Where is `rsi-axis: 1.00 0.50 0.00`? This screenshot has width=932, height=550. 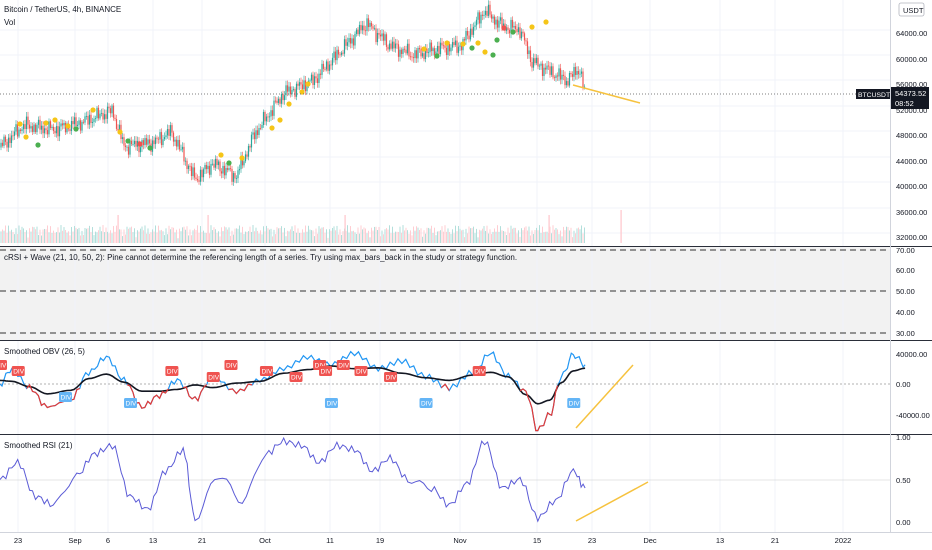 rsi-axis: 1.00 0.50 0.00 is located at coordinates (903, 480).